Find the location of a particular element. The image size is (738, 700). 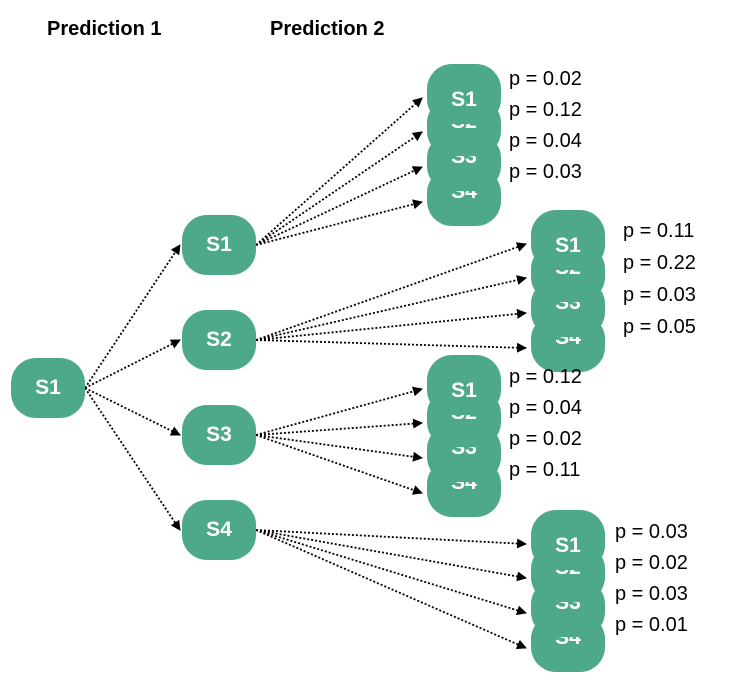

edge-s1-to-s4 is located at coordinates (339, 222).